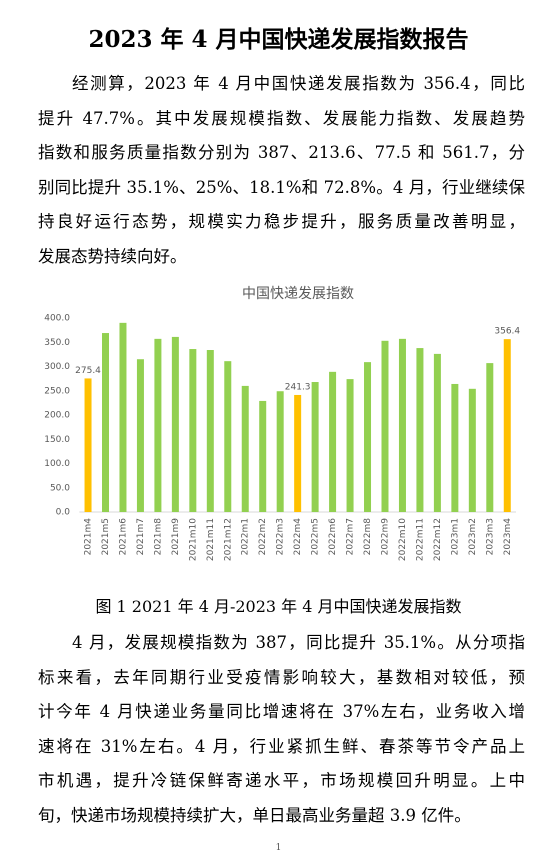 The image size is (557, 861). I want to click on data-label: 275.4, so click(88, 371).